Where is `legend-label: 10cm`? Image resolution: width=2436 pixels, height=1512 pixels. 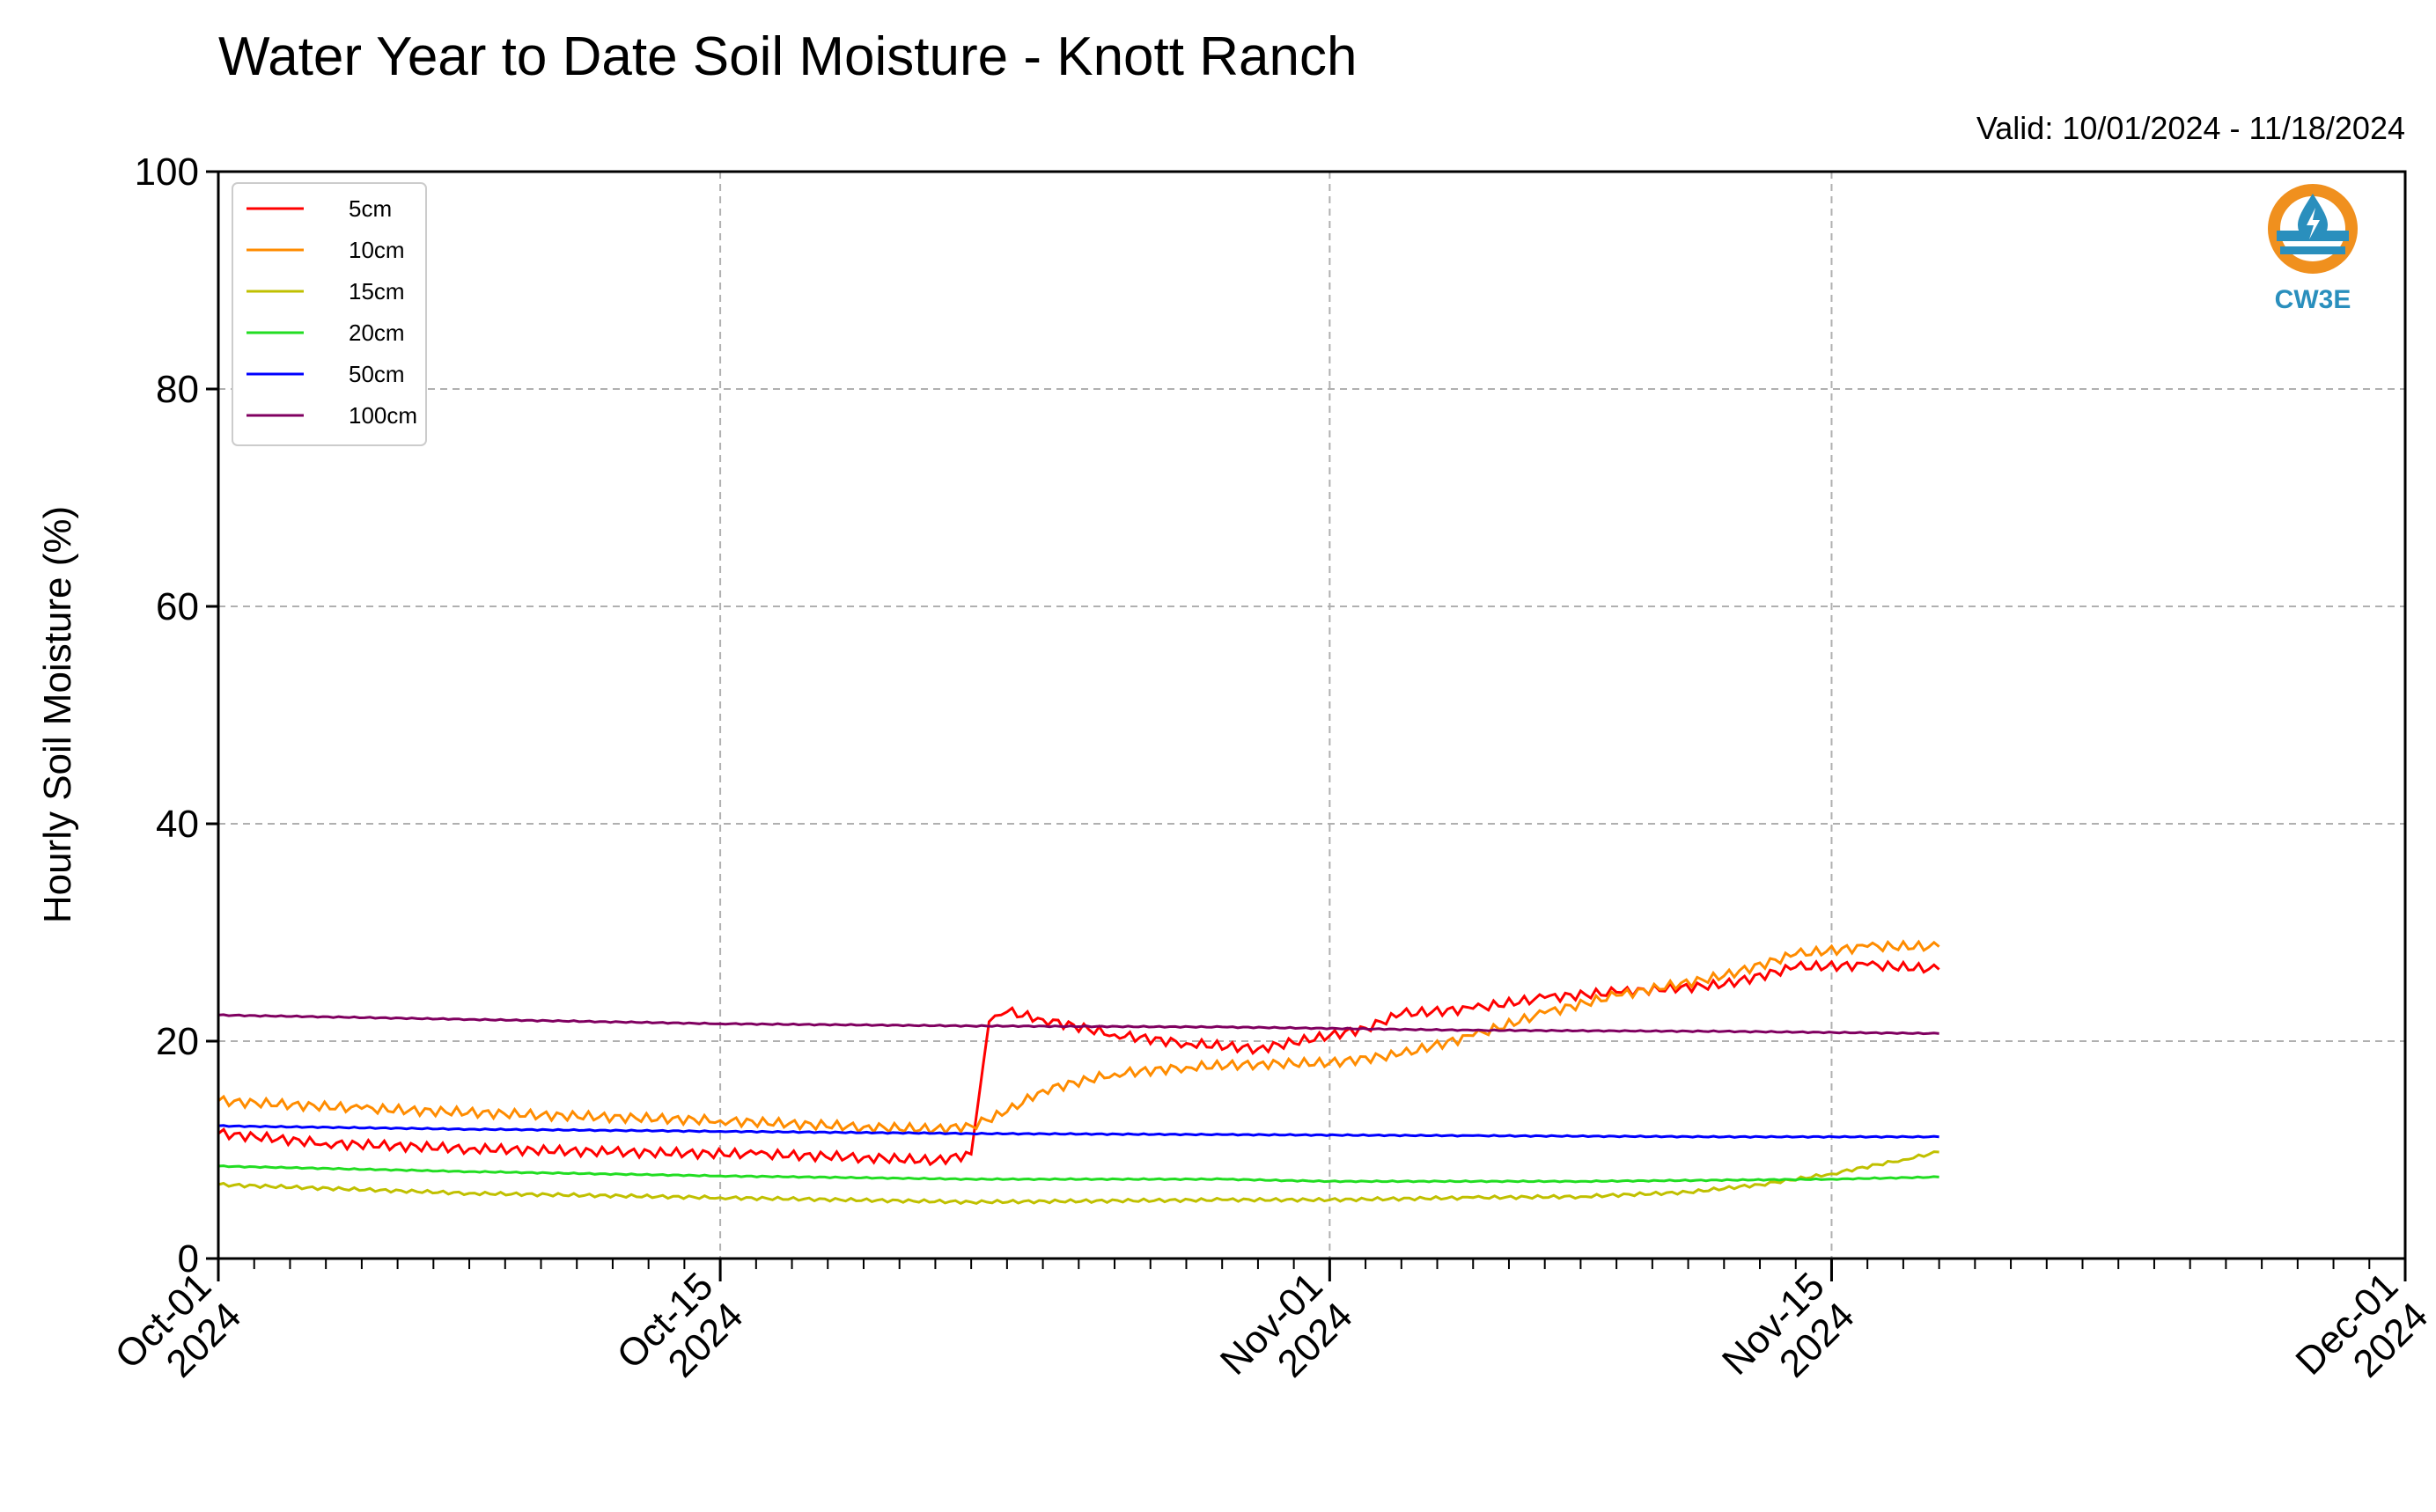 legend-label: 10cm is located at coordinates (377, 250).